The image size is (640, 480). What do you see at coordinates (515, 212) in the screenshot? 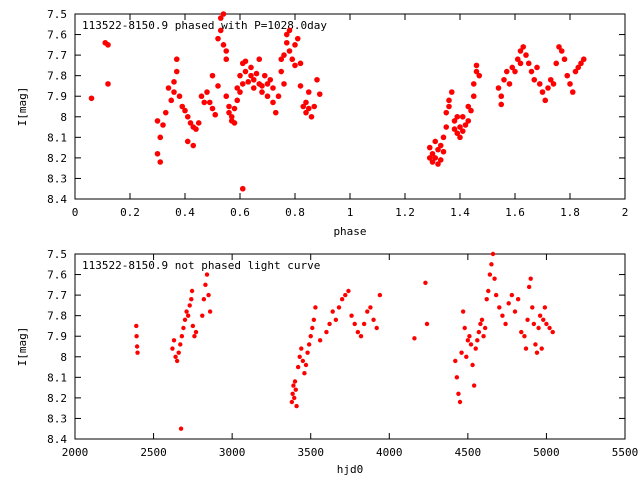
I see `x-tick-label: 1.6` at bounding box center [515, 212].